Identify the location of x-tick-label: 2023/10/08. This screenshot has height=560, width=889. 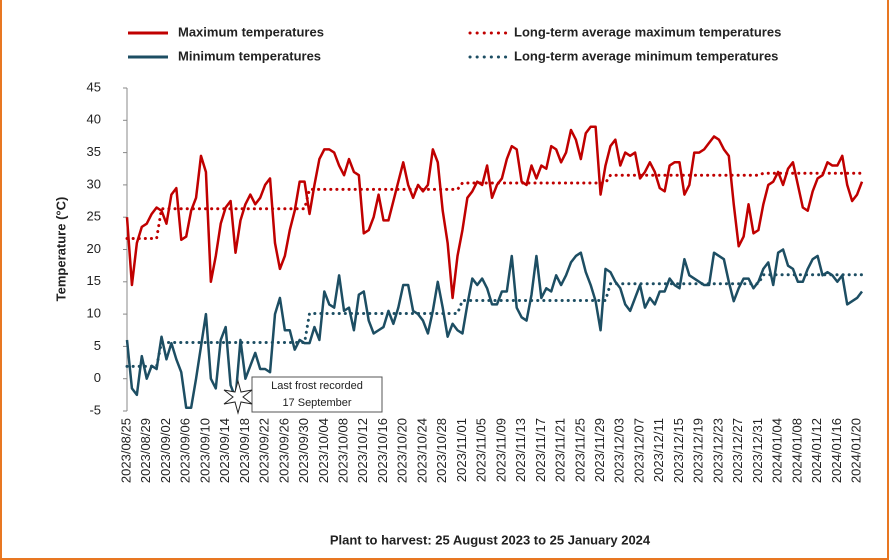
(342, 450).